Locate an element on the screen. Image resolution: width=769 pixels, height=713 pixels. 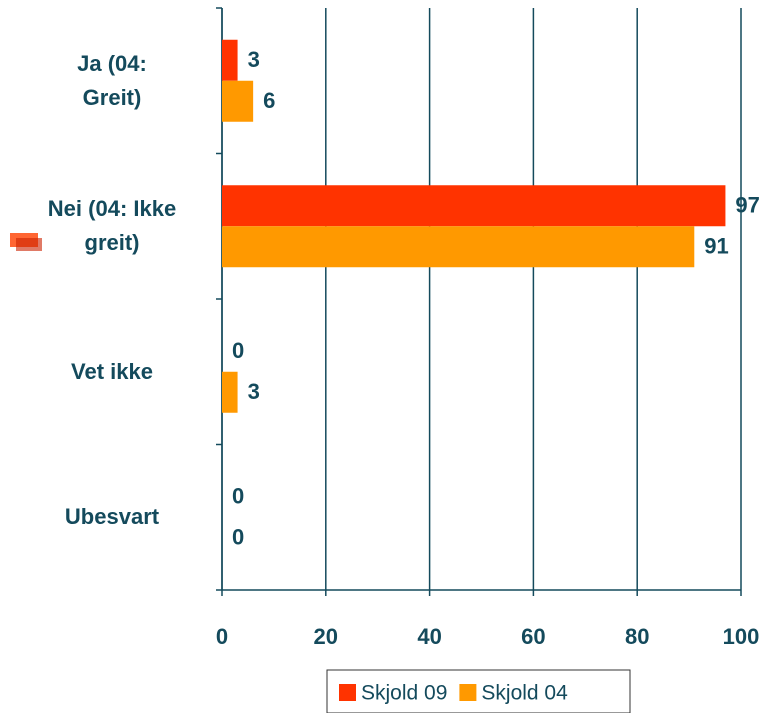
value-label: 91 is located at coordinates (716, 246).